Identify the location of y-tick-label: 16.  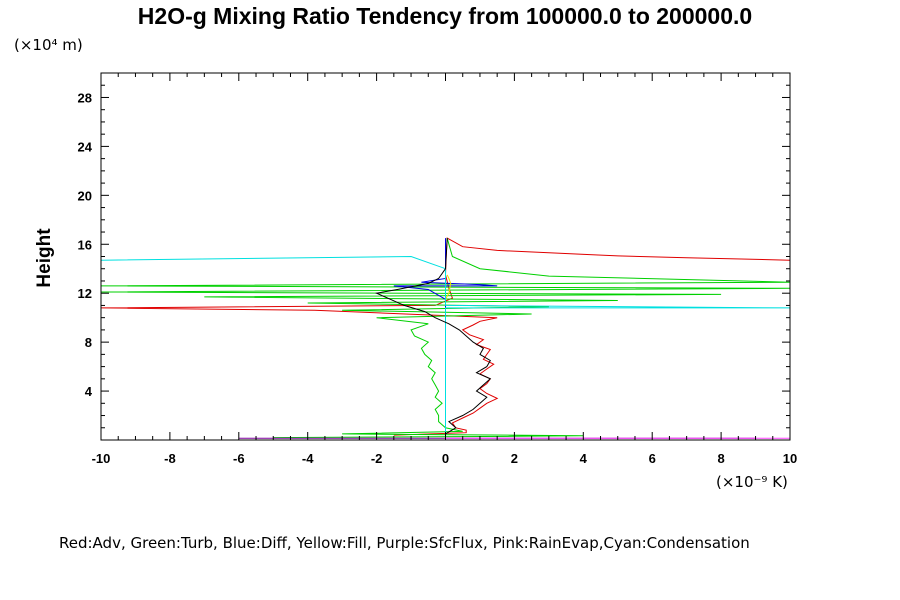
(85, 244).